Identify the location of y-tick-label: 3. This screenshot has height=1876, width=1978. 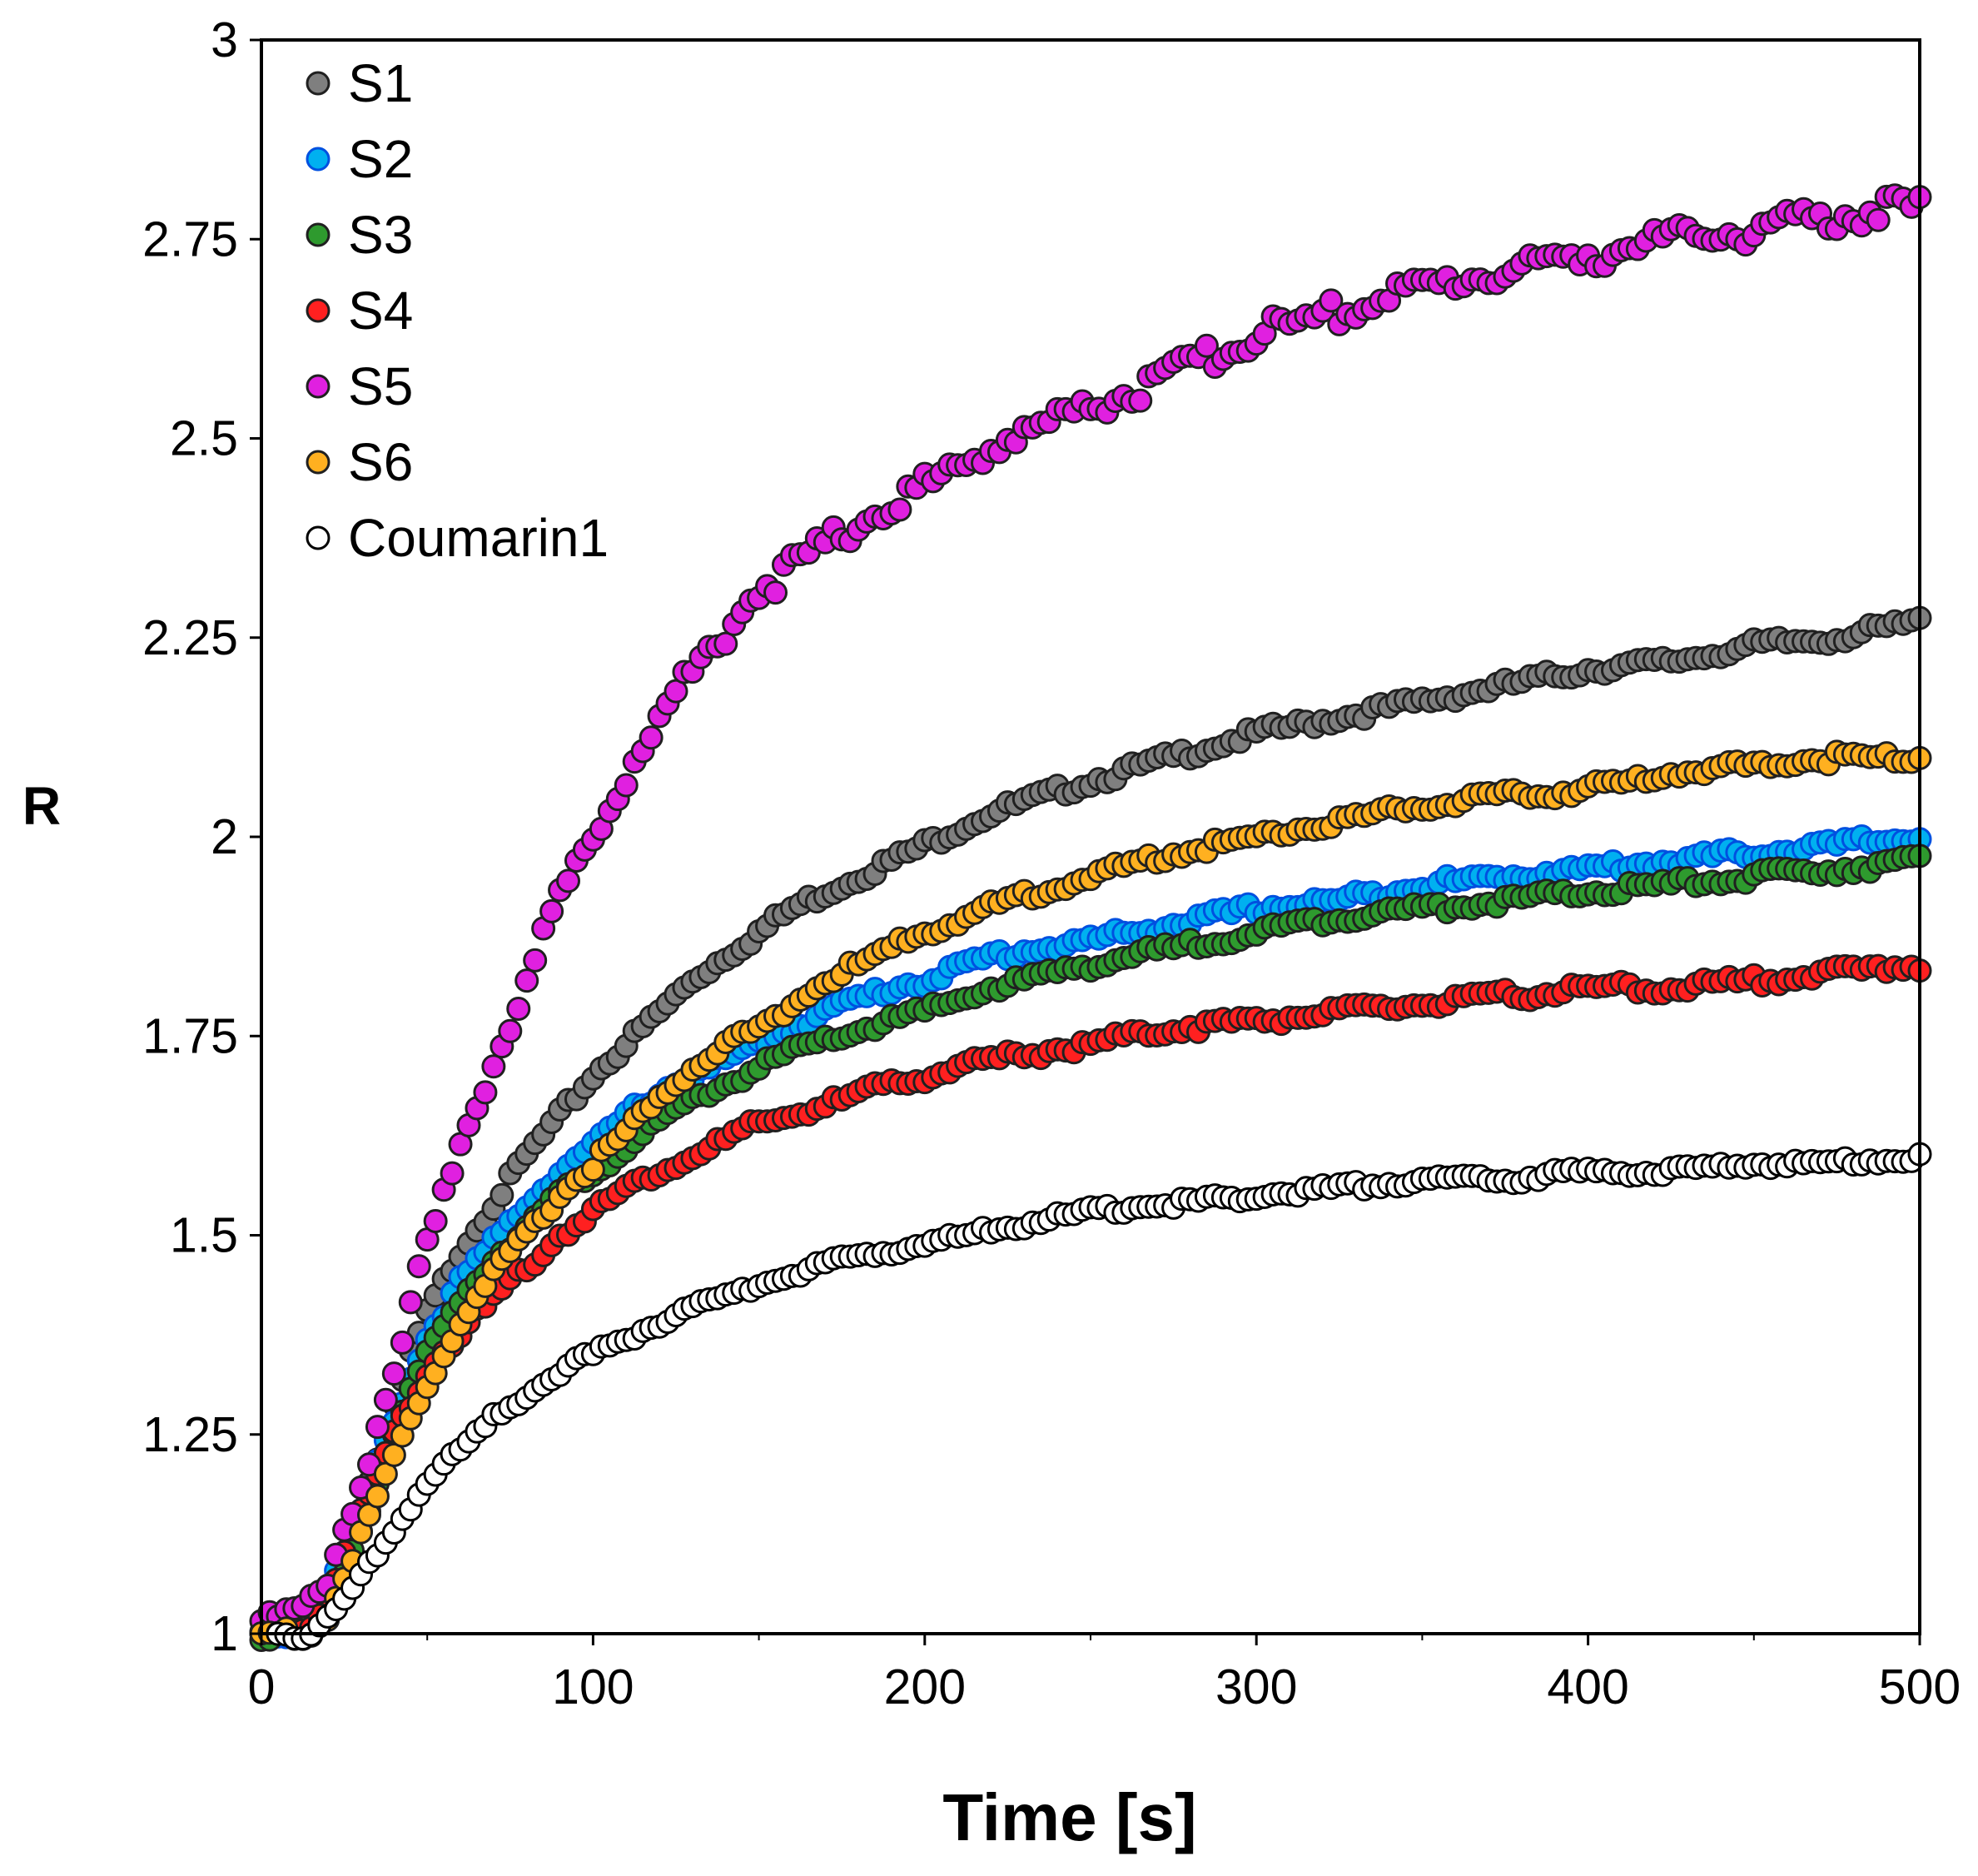
(225, 39).